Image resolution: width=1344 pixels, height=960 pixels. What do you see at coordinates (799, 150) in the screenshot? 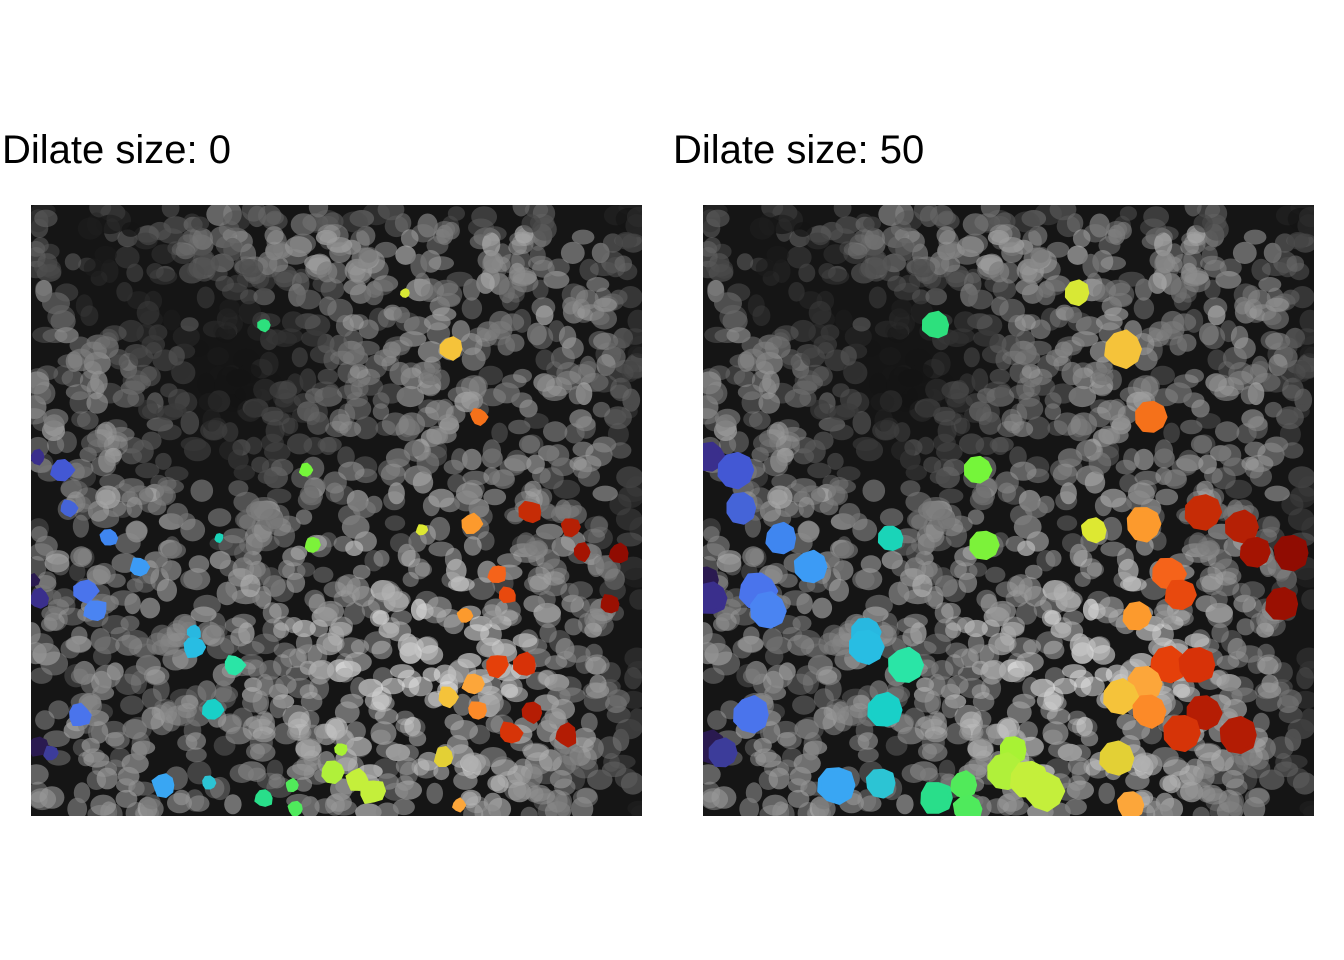
I see `panel-title-right: Dilate size: 50` at bounding box center [799, 150].